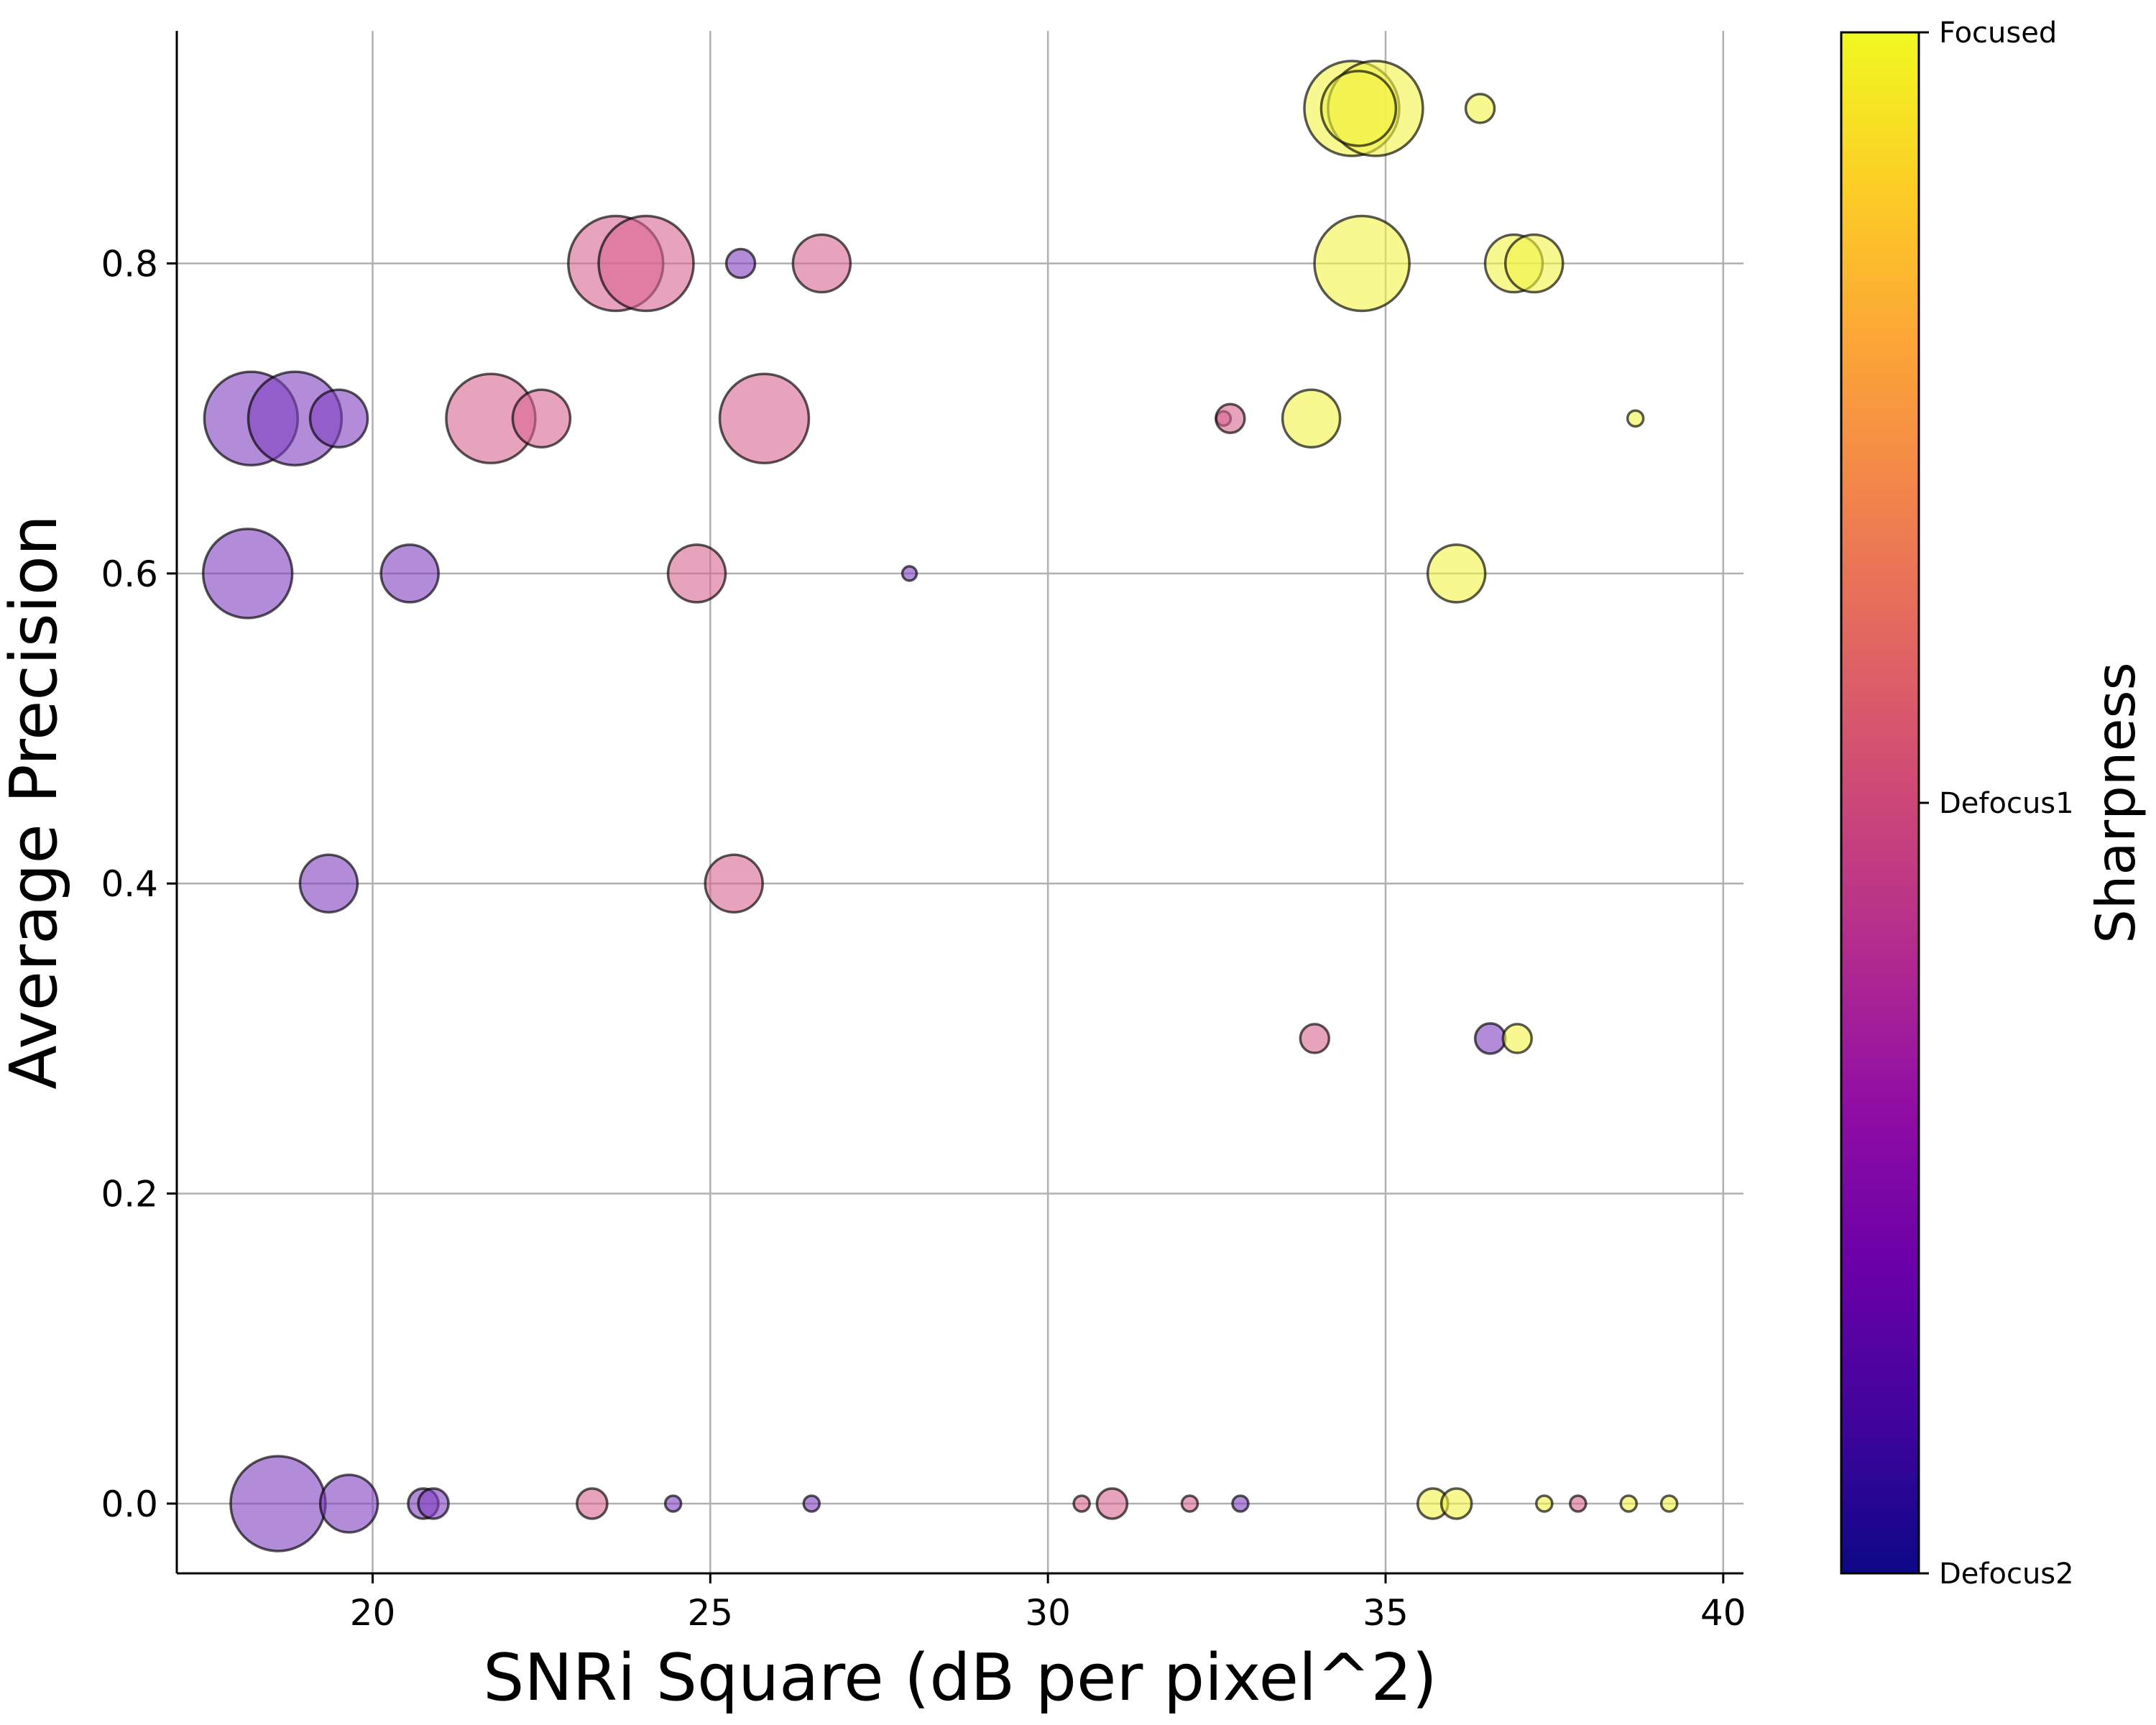  I want to click on colorbar-tick-label: Defocus2, so click(2006, 1574).